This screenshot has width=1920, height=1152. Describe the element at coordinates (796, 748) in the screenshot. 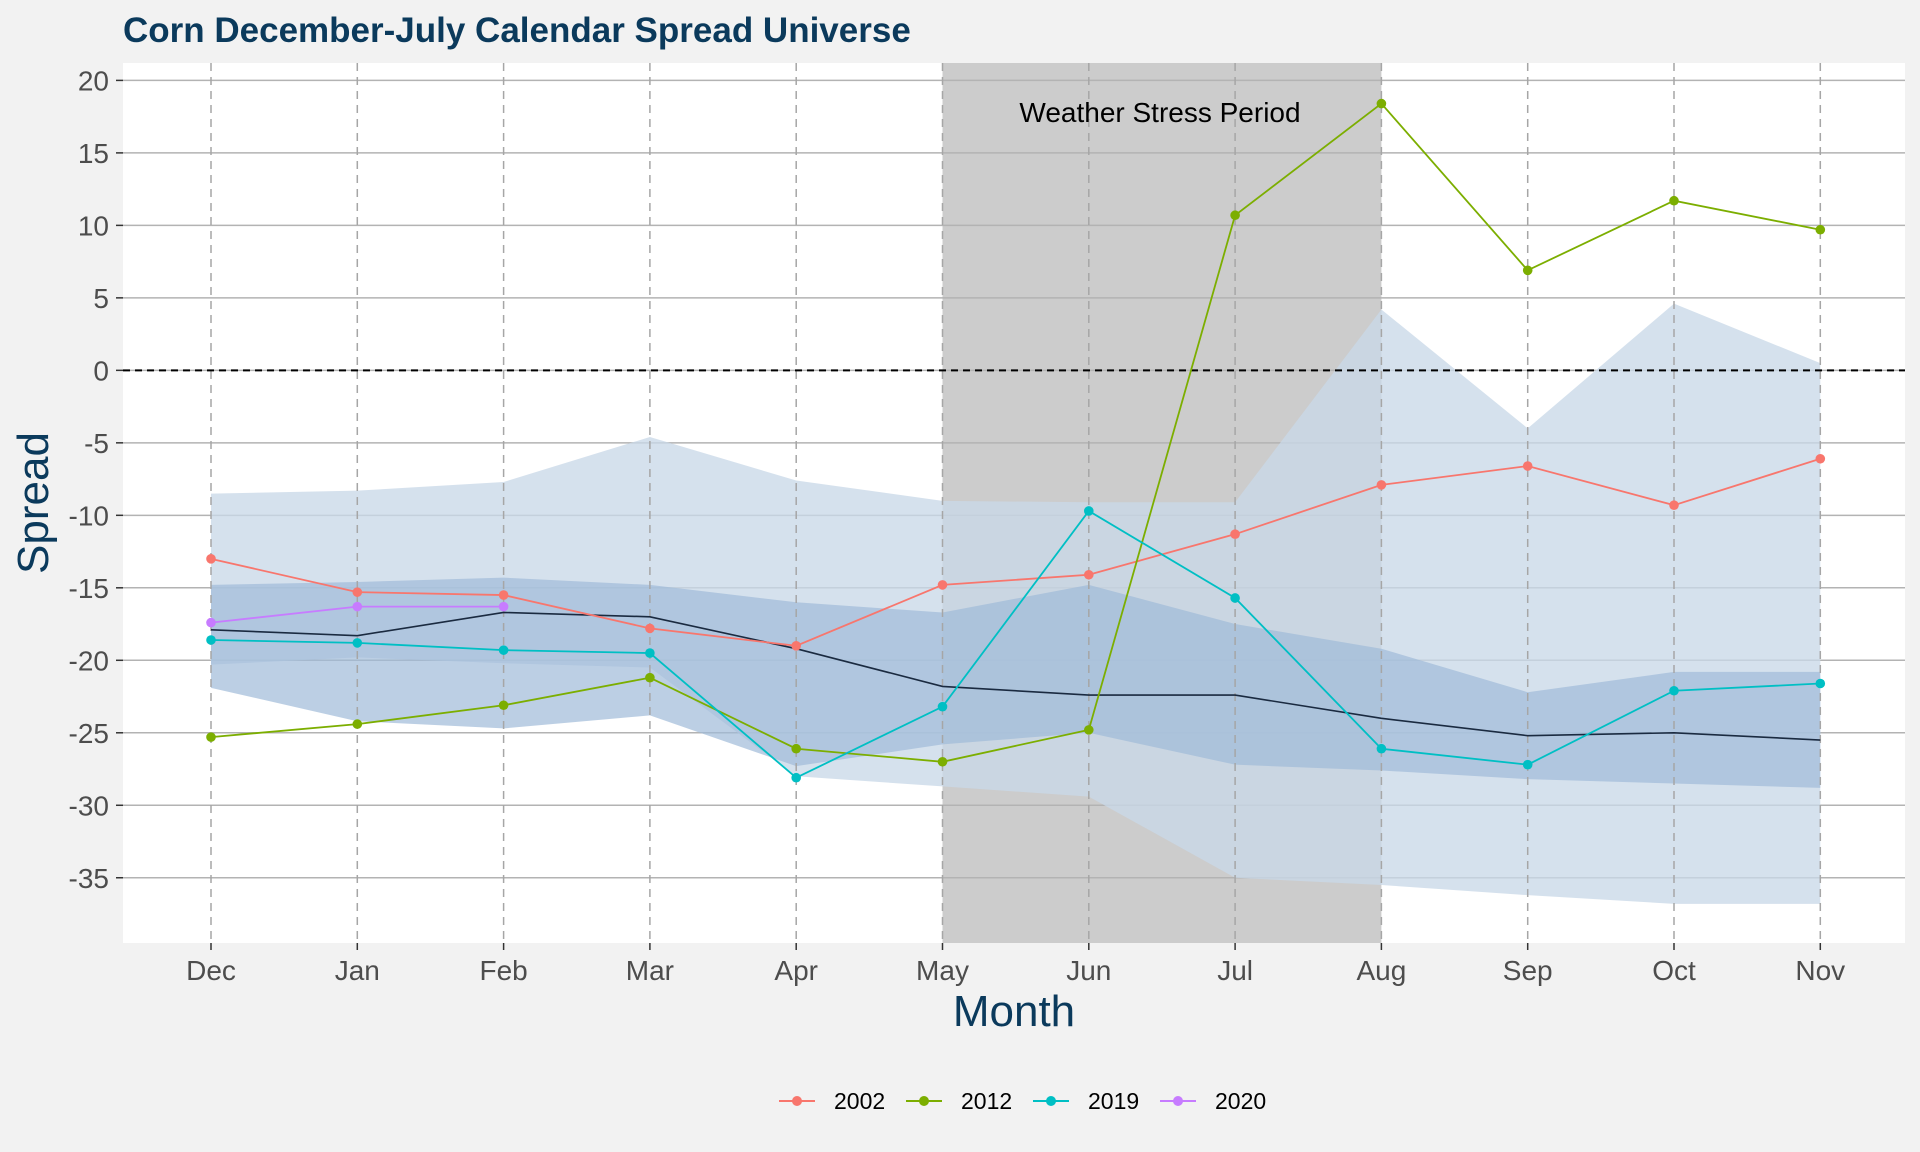

I see `point-2012-apr` at that location.